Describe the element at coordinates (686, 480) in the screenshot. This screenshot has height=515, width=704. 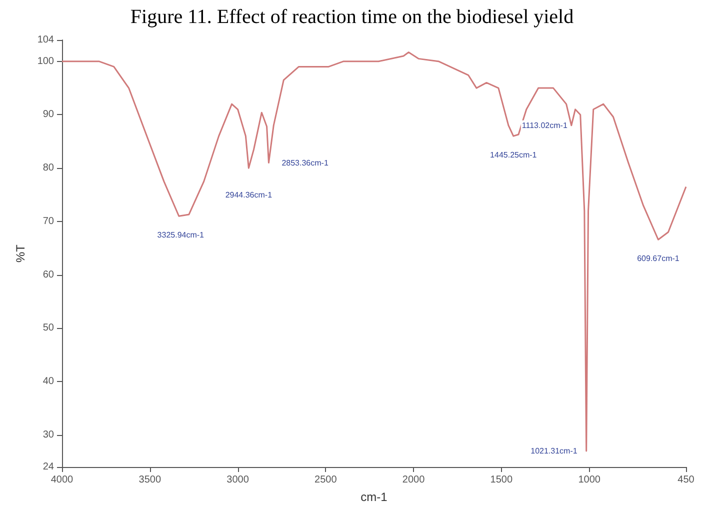
I see `x-tick-label: 450` at that location.